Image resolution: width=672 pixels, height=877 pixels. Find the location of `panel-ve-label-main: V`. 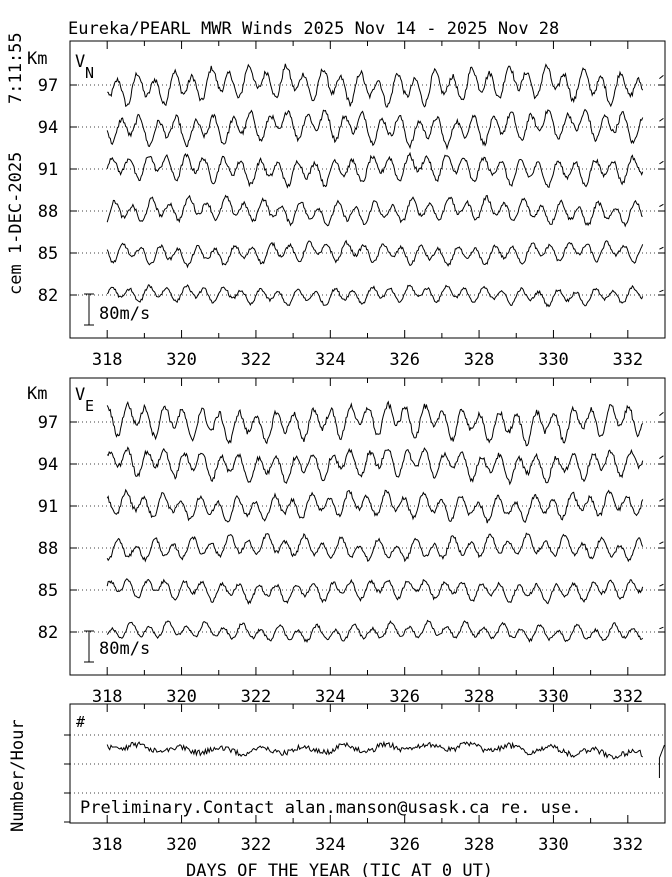

panel-ve-label-main: V is located at coordinates (80, 395).